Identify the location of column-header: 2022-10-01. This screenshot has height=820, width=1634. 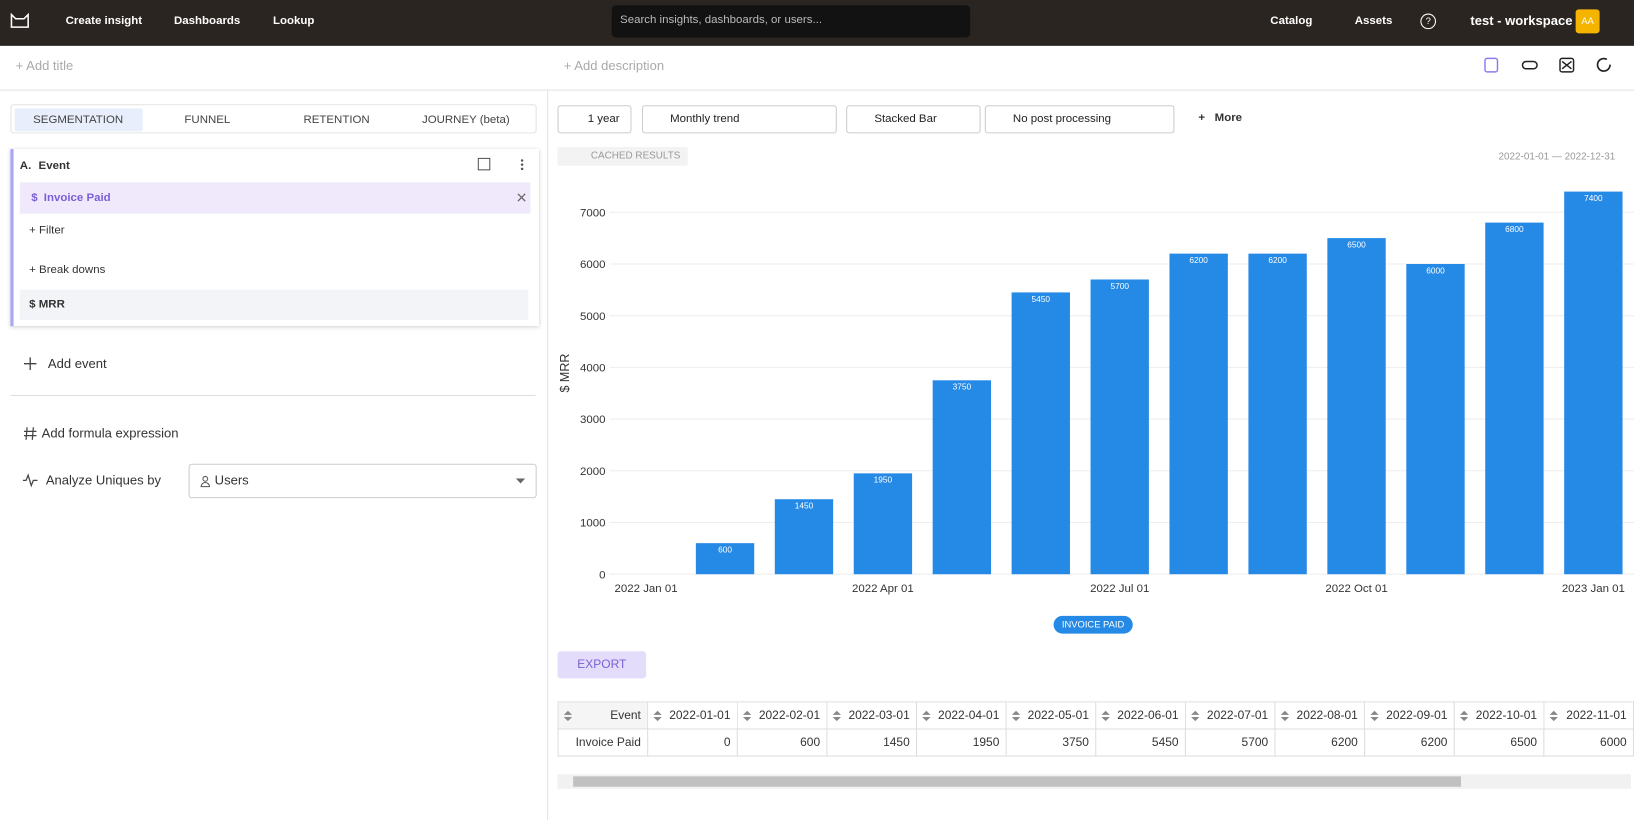
(1499, 715).